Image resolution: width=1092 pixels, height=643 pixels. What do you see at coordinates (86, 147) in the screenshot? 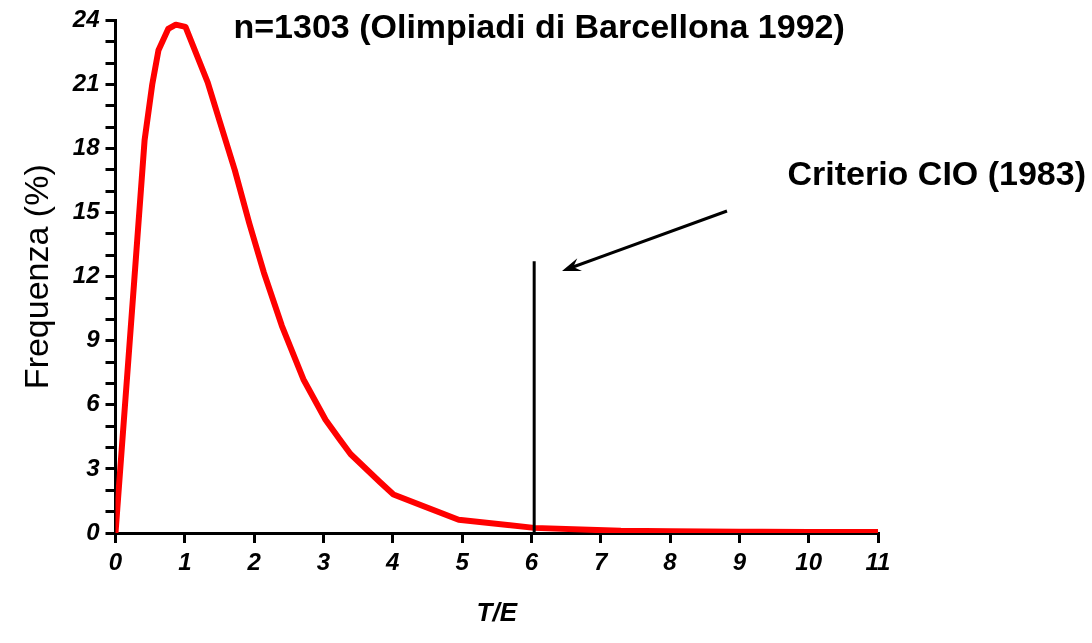
I see `y-tick-label: 18` at bounding box center [86, 147].